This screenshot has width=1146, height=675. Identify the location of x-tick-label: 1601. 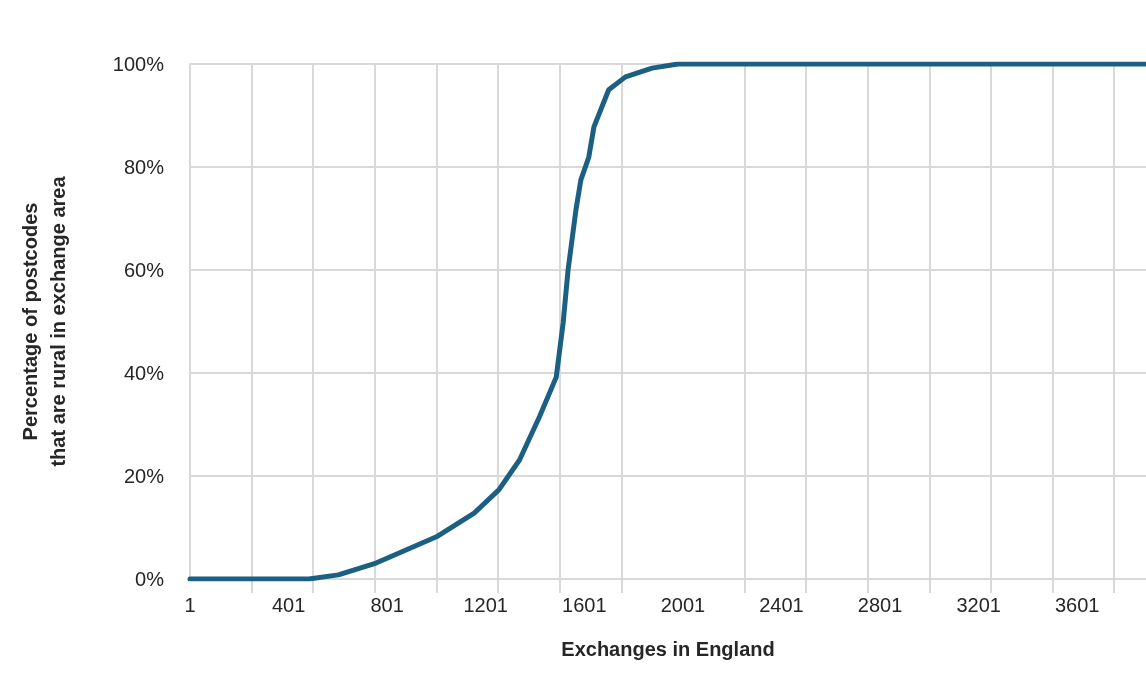
(584, 605).